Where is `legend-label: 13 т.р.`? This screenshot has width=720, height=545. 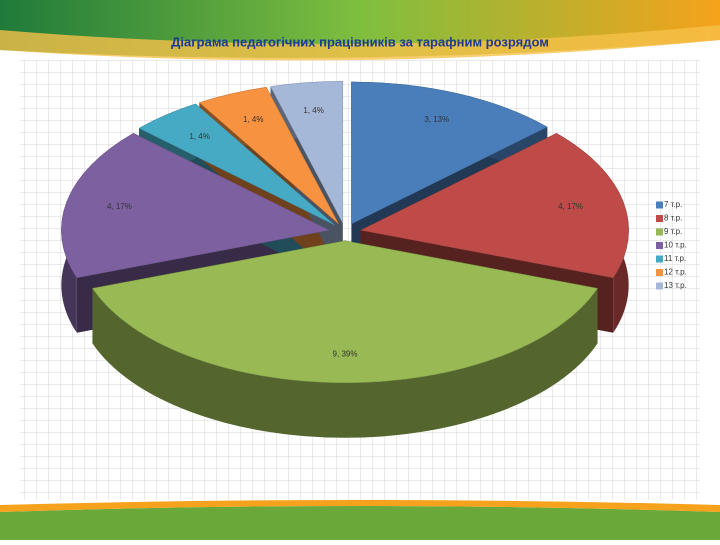 legend-label: 13 т.р. is located at coordinates (675, 285).